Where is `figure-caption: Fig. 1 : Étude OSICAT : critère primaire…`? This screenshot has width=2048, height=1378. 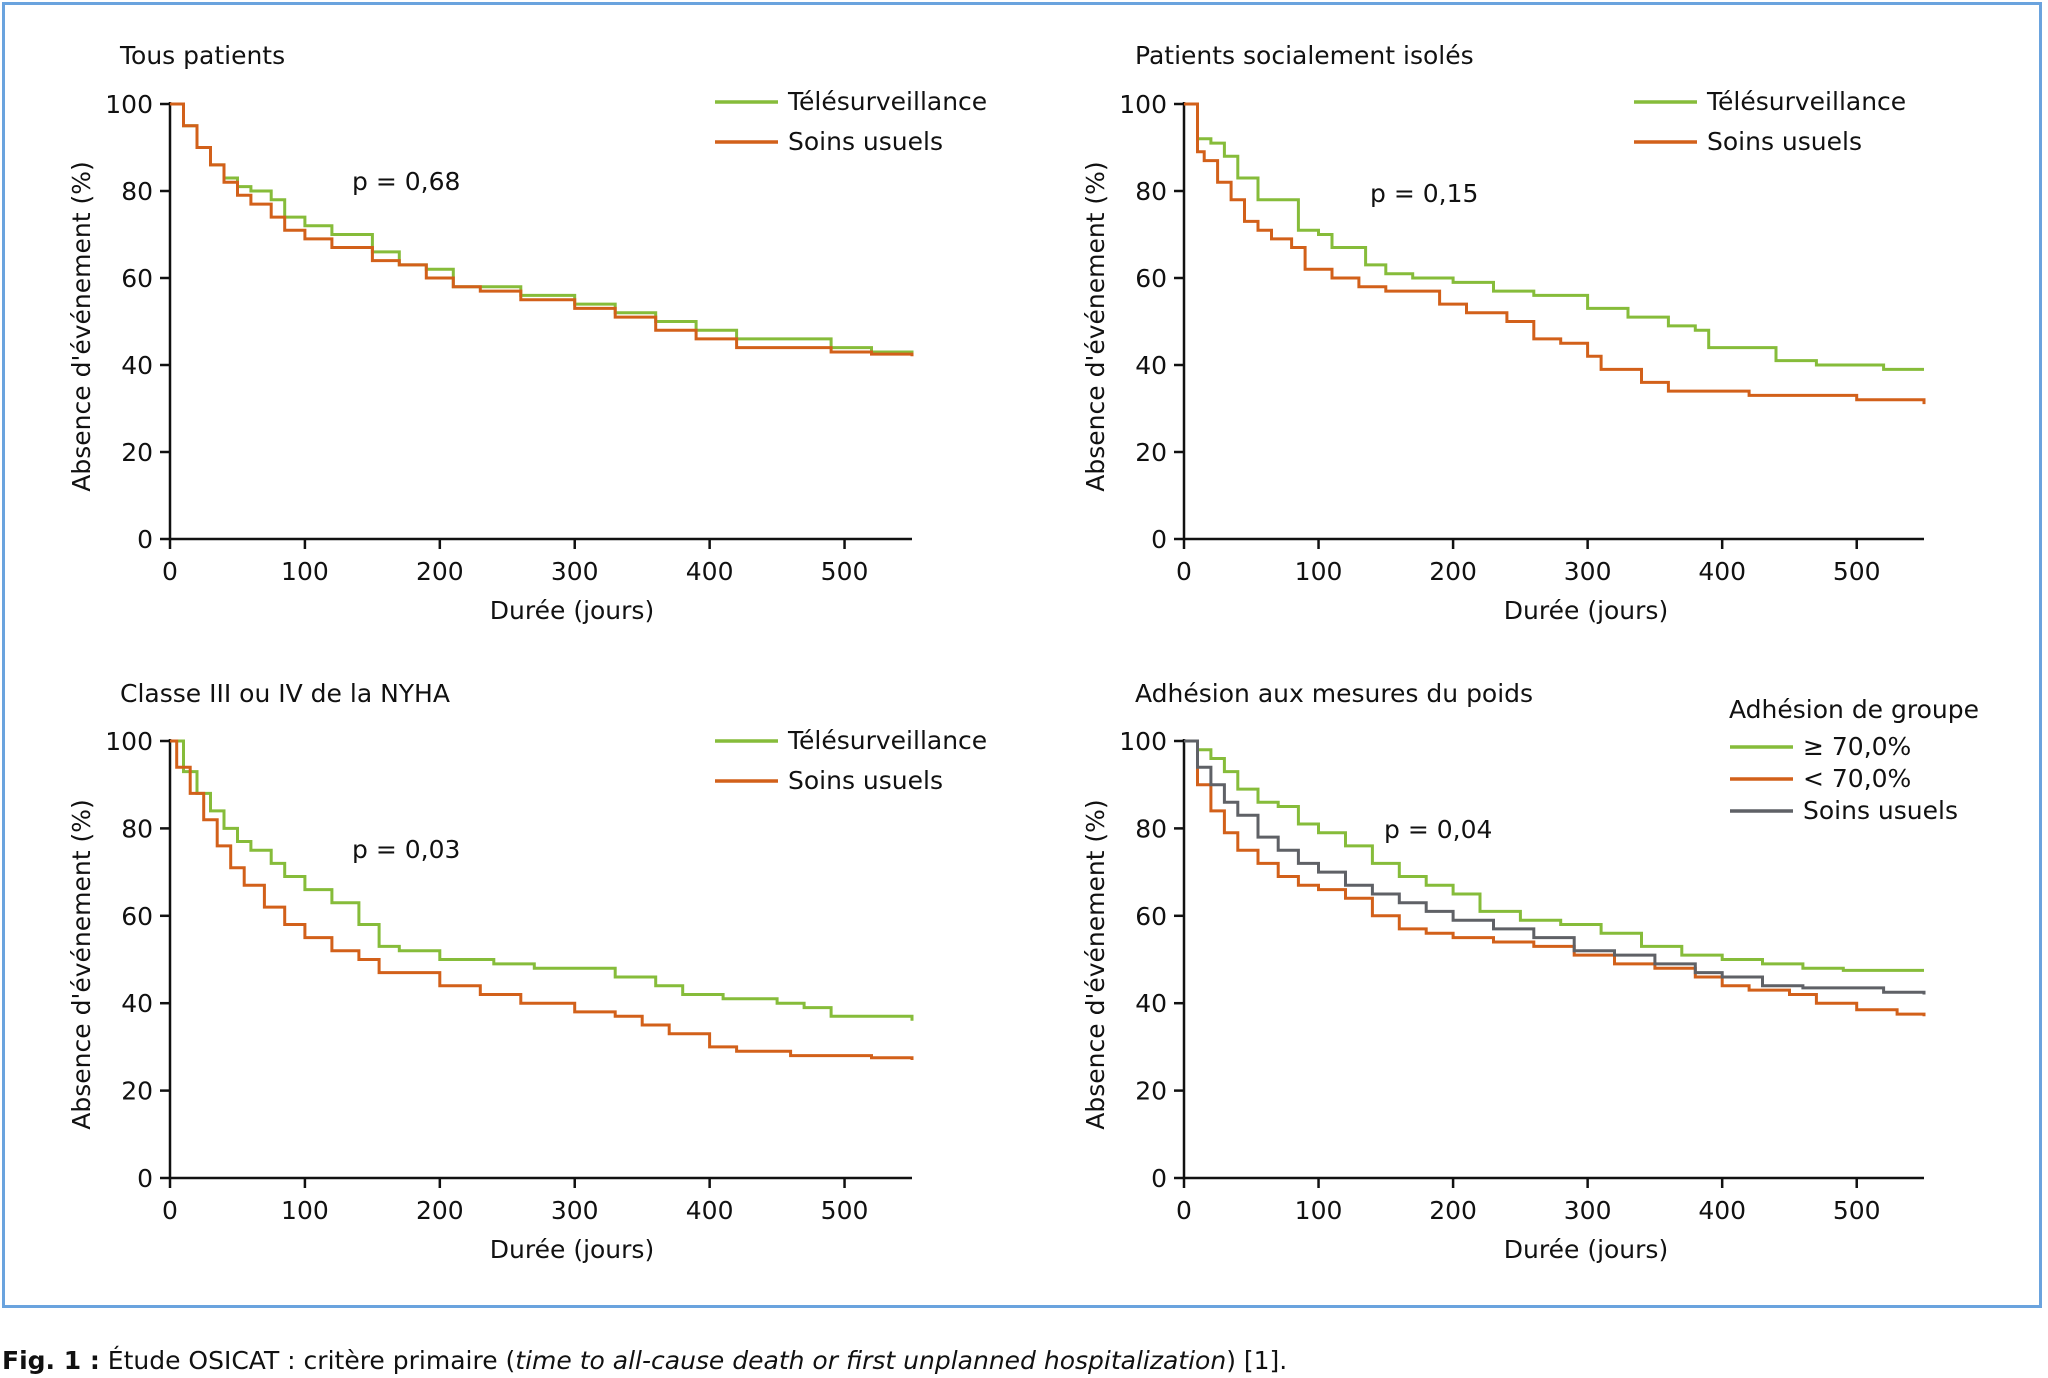
figure-caption: Fig. 1 : Étude OSICAT : critère primaire… is located at coordinates (644, 1360).